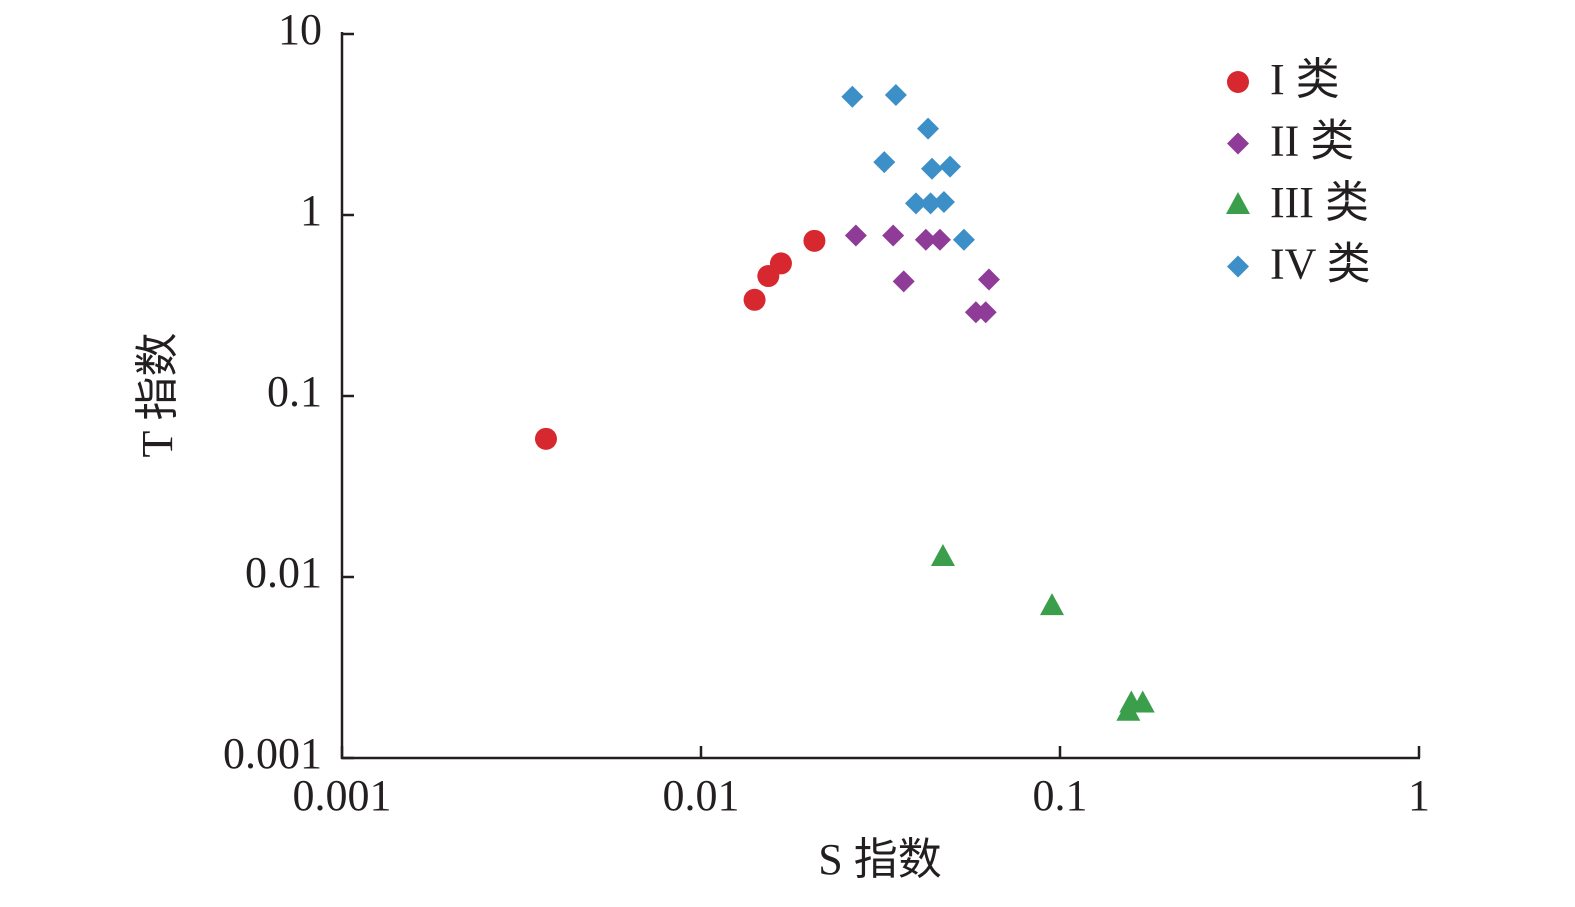 Image resolution: width=1575 pixels, height=907 pixels. What do you see at coordinates (1312, 141) in the screenshot?
I see `legend-label: II 类` at bounding box center [1312, 141].